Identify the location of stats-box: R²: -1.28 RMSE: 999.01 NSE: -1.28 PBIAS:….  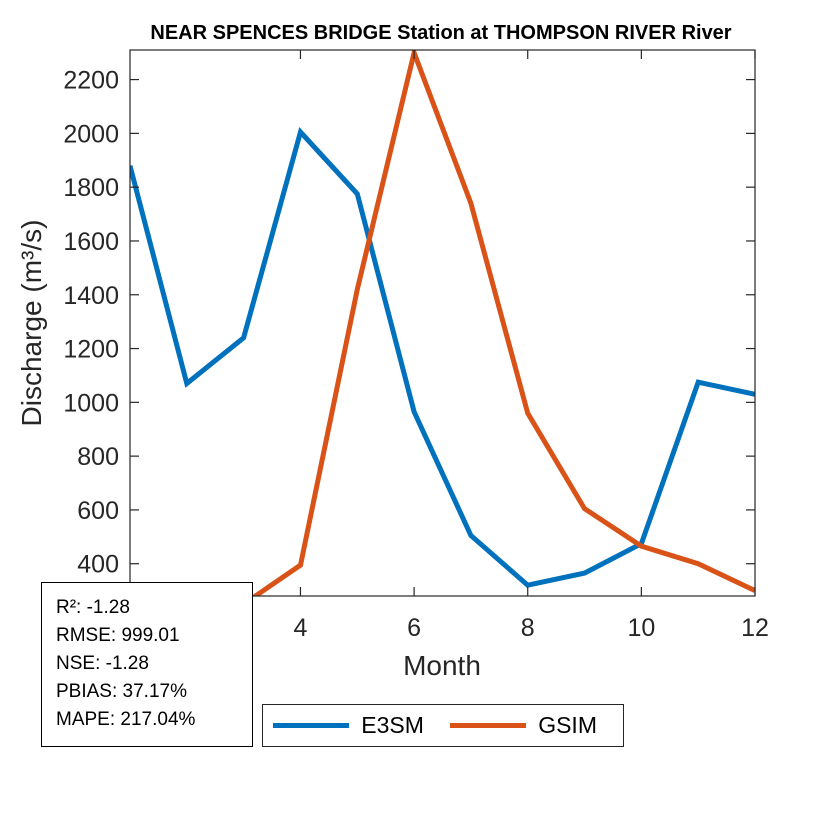
(147, 664).